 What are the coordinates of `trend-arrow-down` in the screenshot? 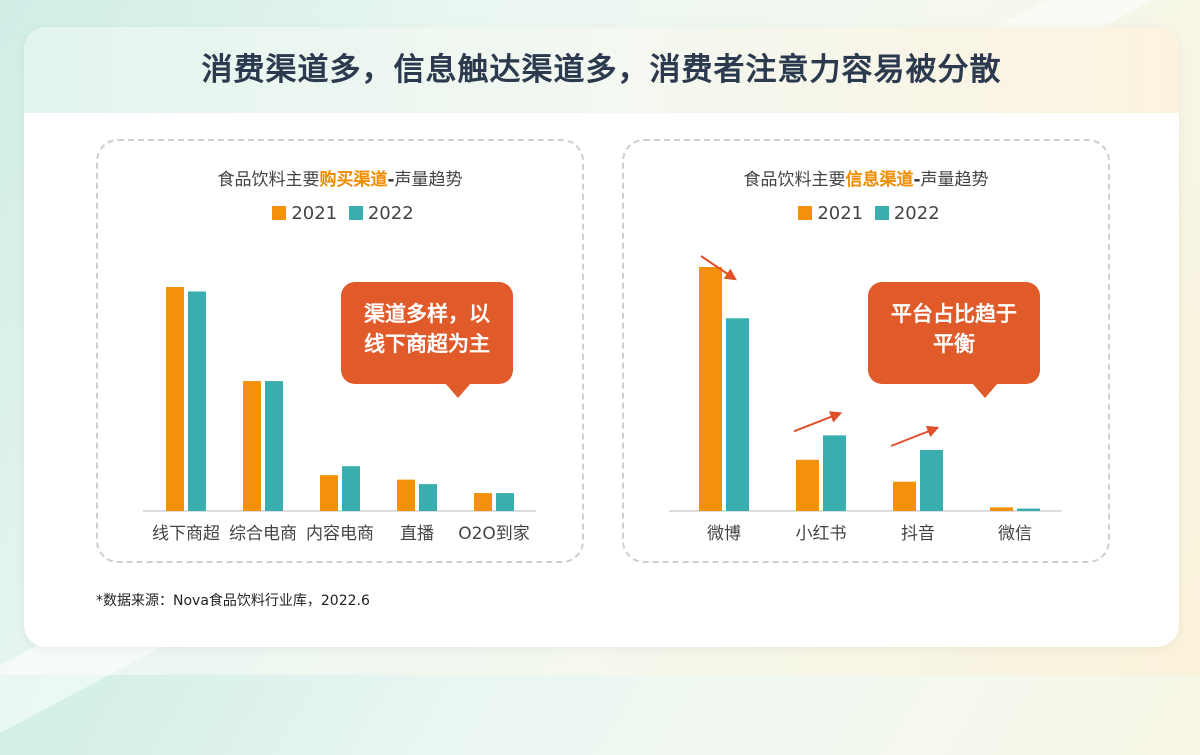 It's located at (718, 268).